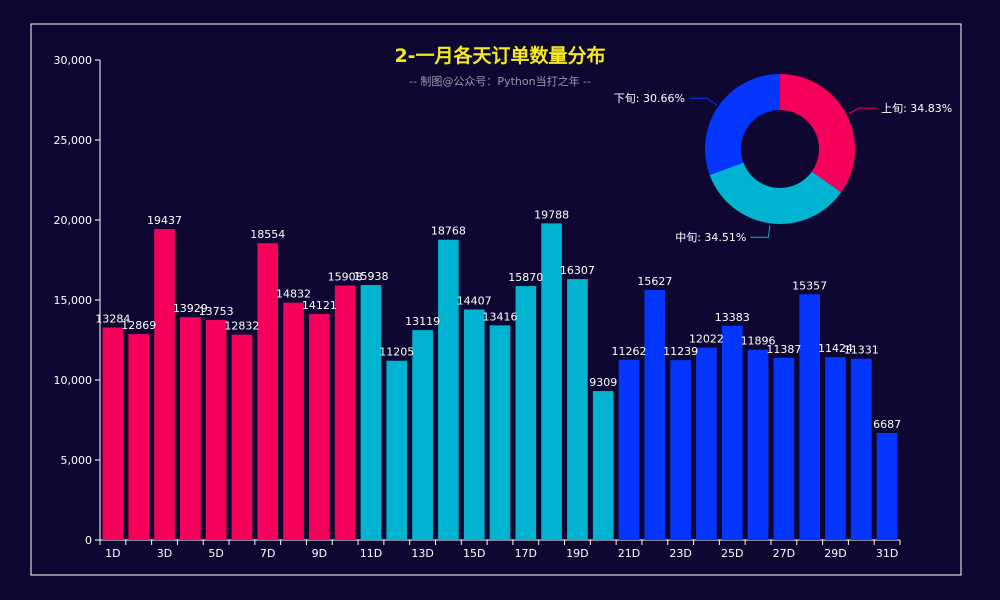  I want to click on bar-data-label: 11331, so click(861, 350).